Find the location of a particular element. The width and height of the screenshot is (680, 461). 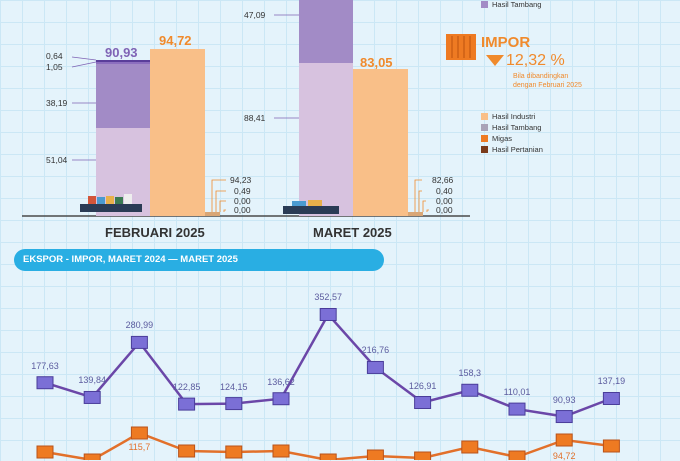

total-feb-ekspor: 90,93 is located at coordinates (121, 52).